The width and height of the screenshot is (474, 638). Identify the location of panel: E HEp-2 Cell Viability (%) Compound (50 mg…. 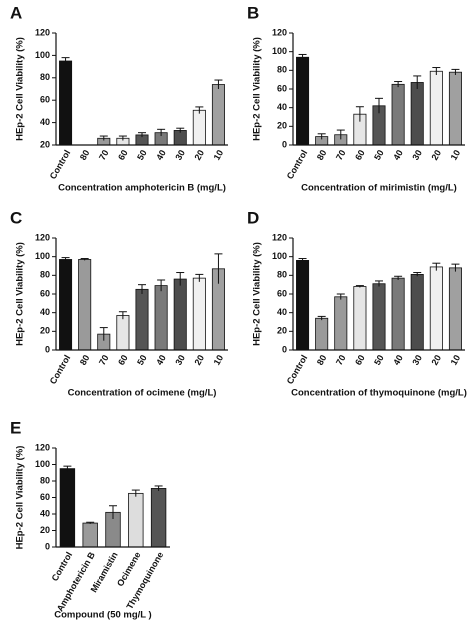
(90, 519).